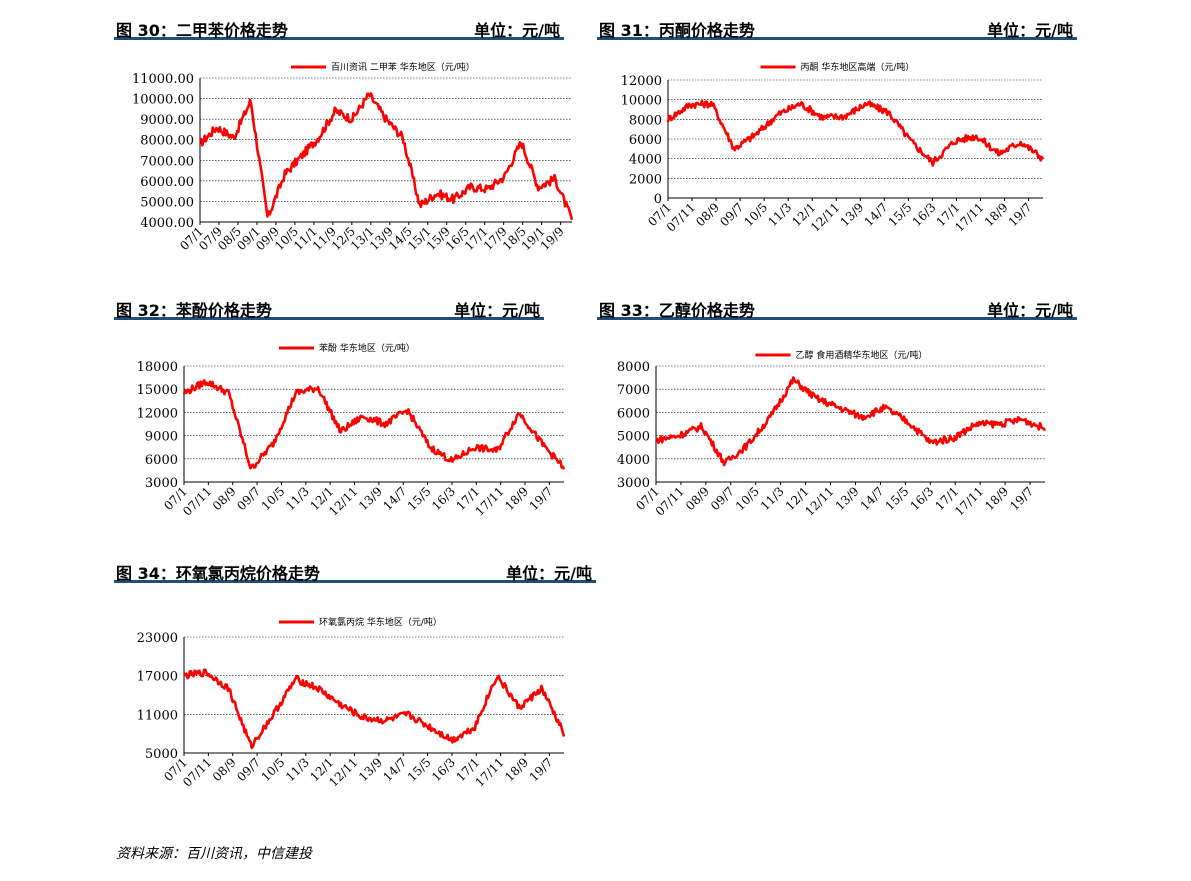 This screenshot has width=1191, height=881. Describe the element at coordinates (157, 390) in the screenshot. I see `y-tick-label: 15000` at that location.